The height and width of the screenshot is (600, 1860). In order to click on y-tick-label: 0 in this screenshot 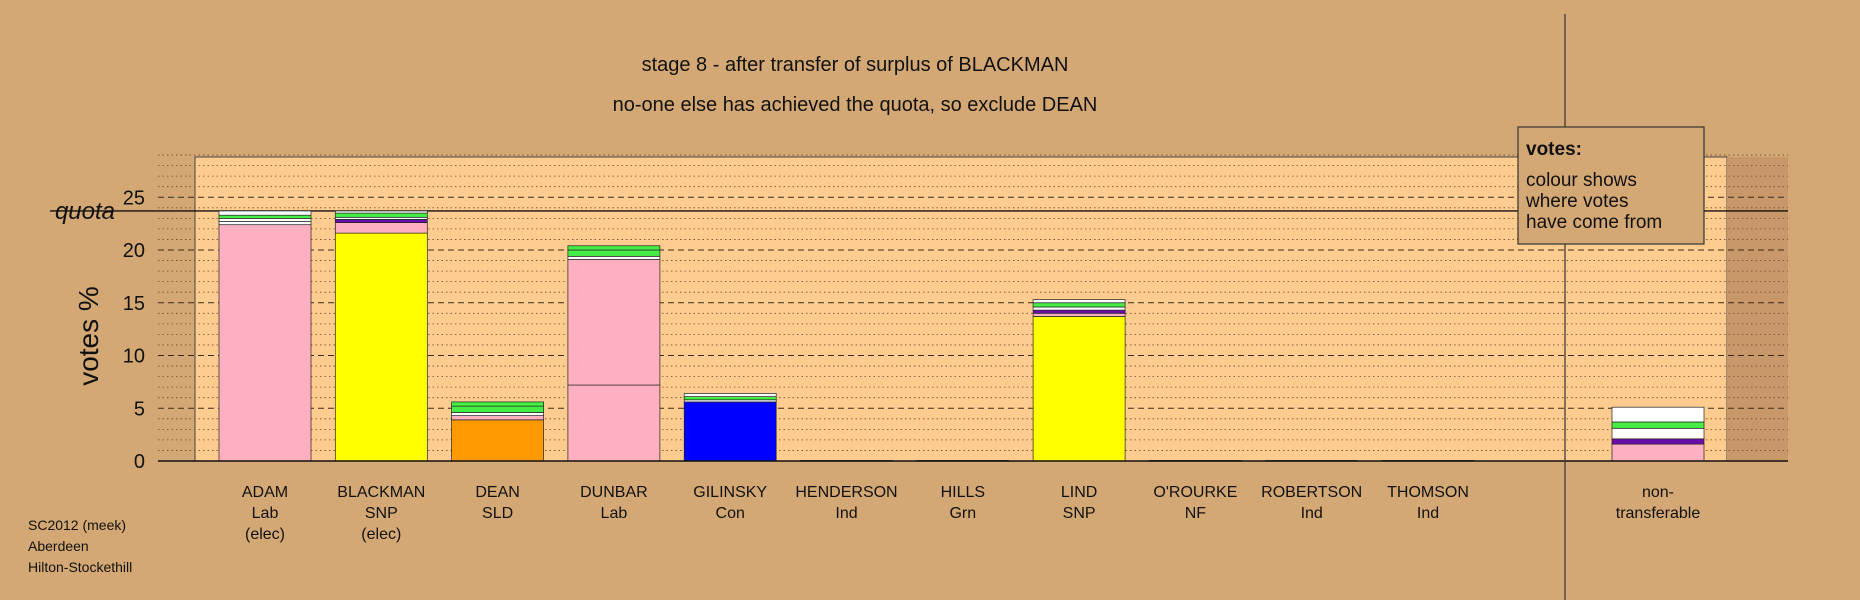, I will do `click(139, 462)`.